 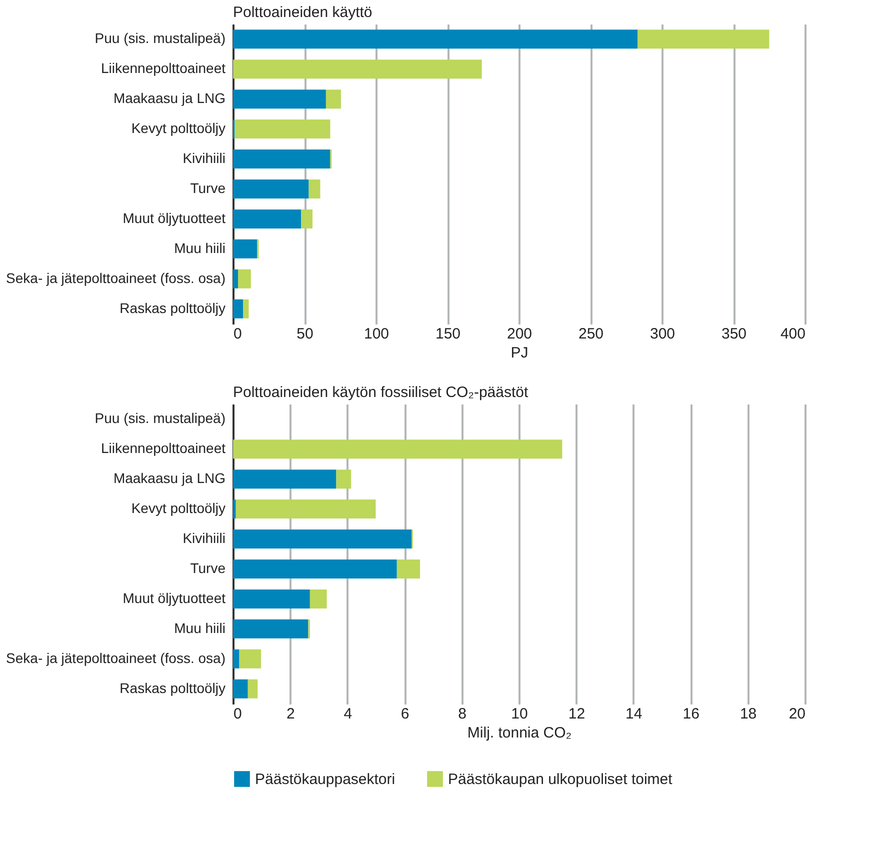 I want to click on x-tick-label: 8, so click(x=462, y=714).